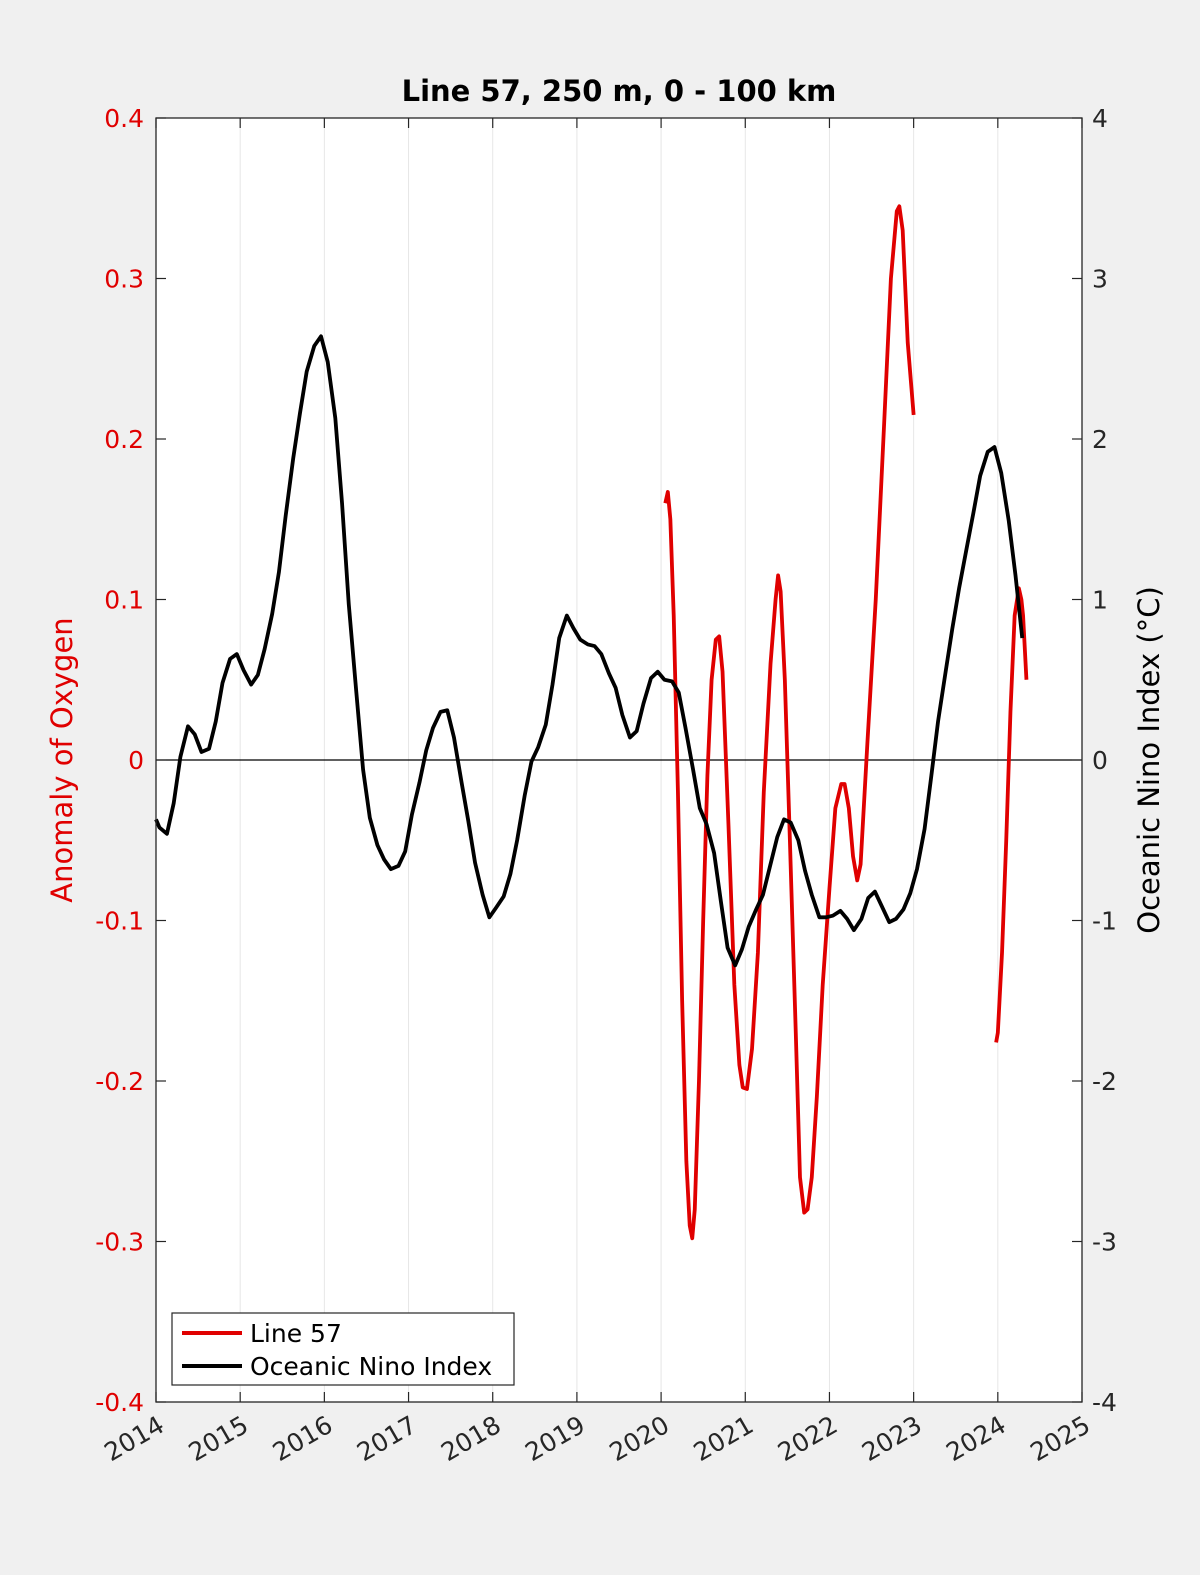  Describe the element at coordinates (136, 760) in the screenshot. I see `y-left-tick-label: 0` at that location.